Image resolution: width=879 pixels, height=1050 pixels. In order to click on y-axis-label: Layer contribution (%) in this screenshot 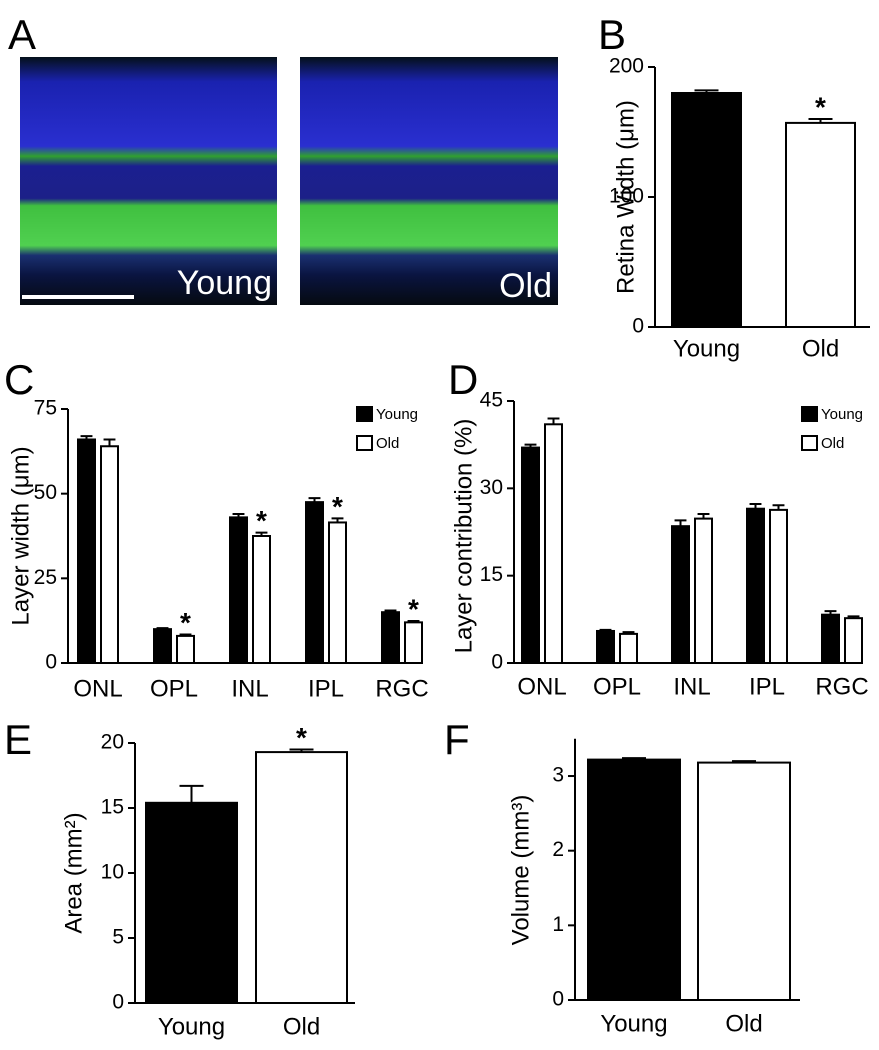, I will do `click(463, 536)`.